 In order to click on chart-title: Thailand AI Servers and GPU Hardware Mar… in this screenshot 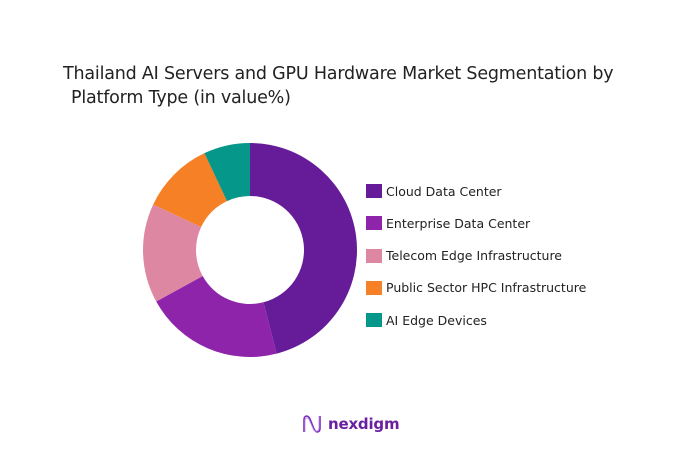, I will do `click(338, 86)`.